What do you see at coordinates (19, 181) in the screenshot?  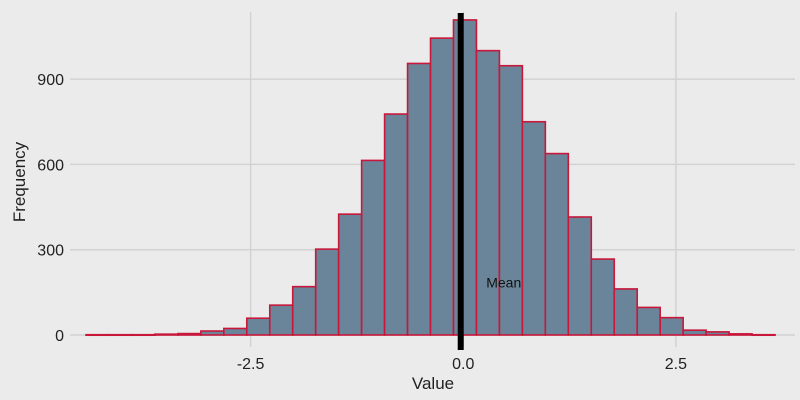 I see `y-axis-label: Frequency` at bounding box center [19, 181].